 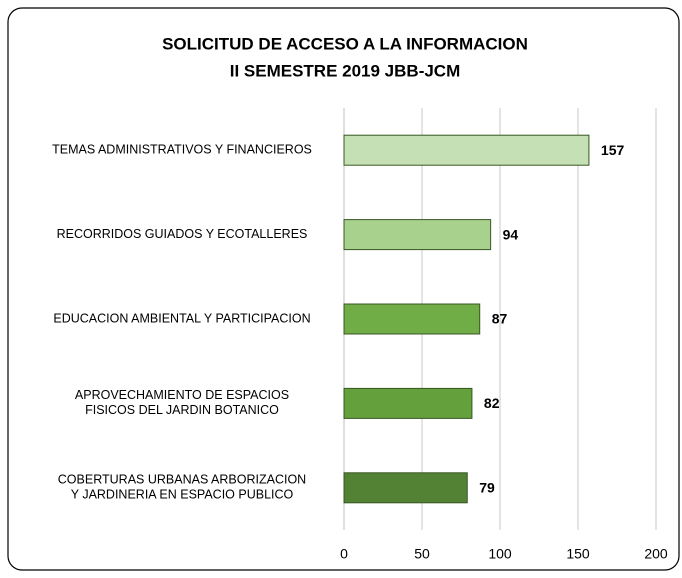 What do you see at coordinates (500, 554) in the screenshot?
I see `x-tick-label: 100` at bounding box center [500, 554].